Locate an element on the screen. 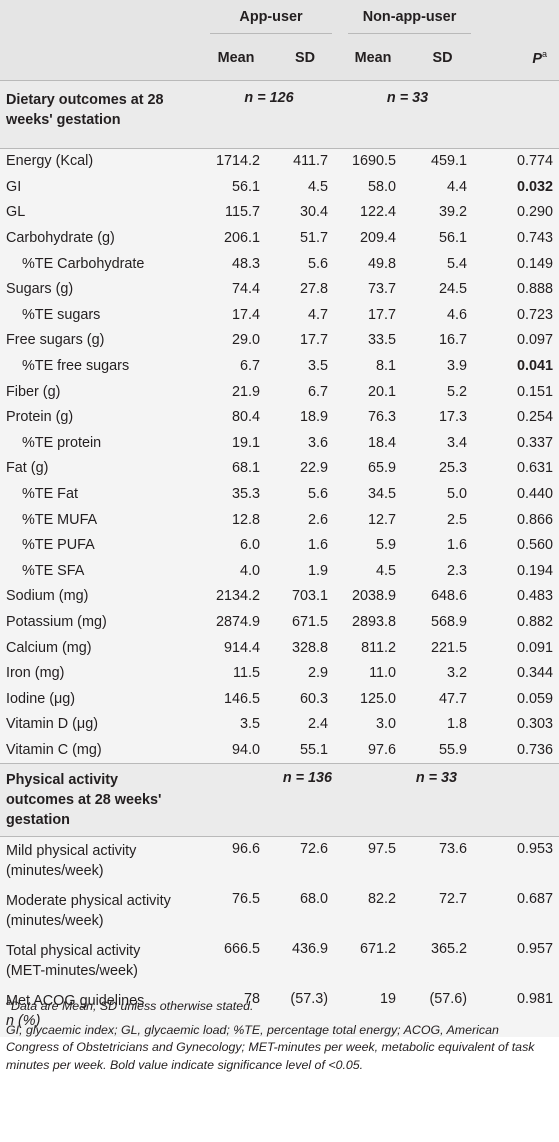 The image size is (559, 1142). row-label: Iodine (μg) is located at coordinates (41, 698).